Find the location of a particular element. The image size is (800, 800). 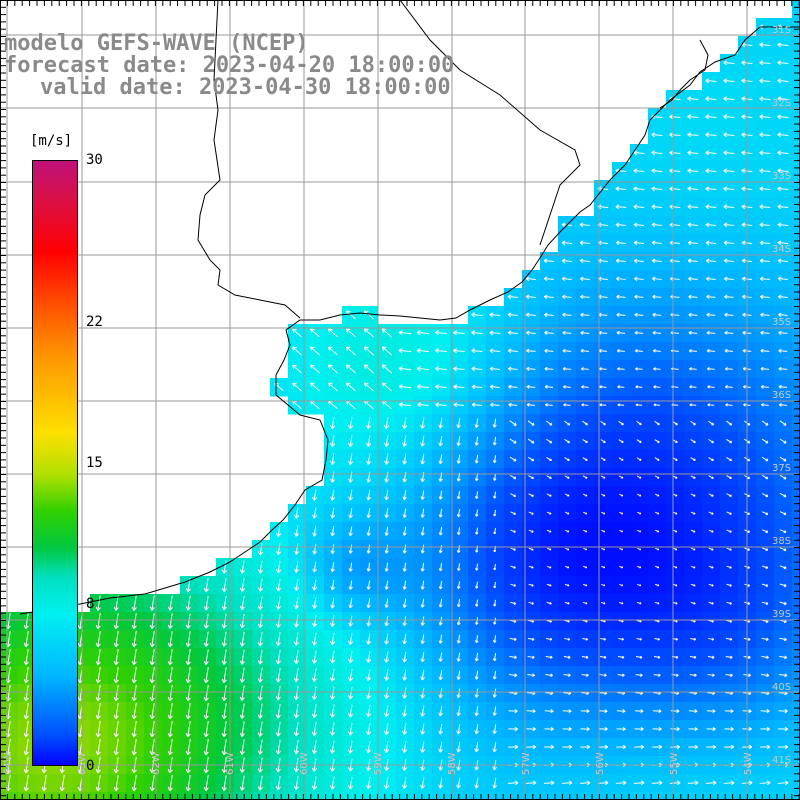

lagoon-outline is located at coordinates (684, 74).